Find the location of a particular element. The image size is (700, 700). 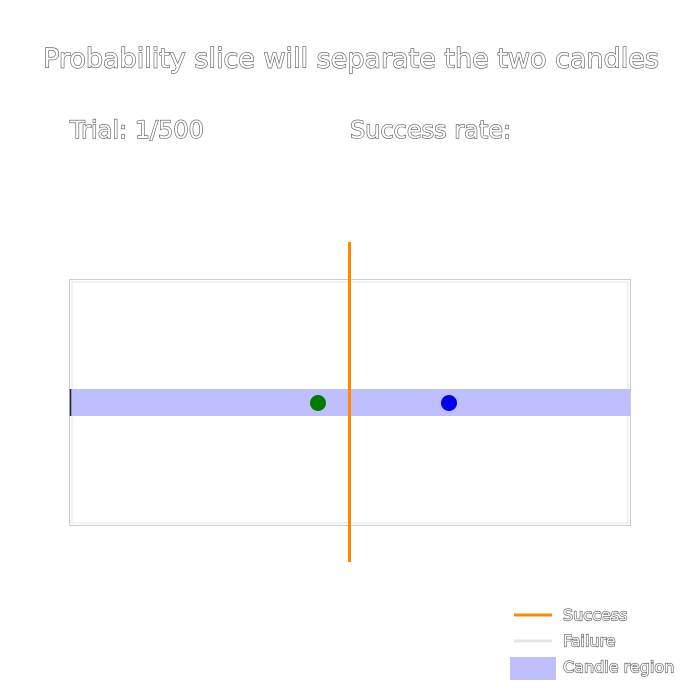

legend-failure: Failure is located at coordinates (589, 641).